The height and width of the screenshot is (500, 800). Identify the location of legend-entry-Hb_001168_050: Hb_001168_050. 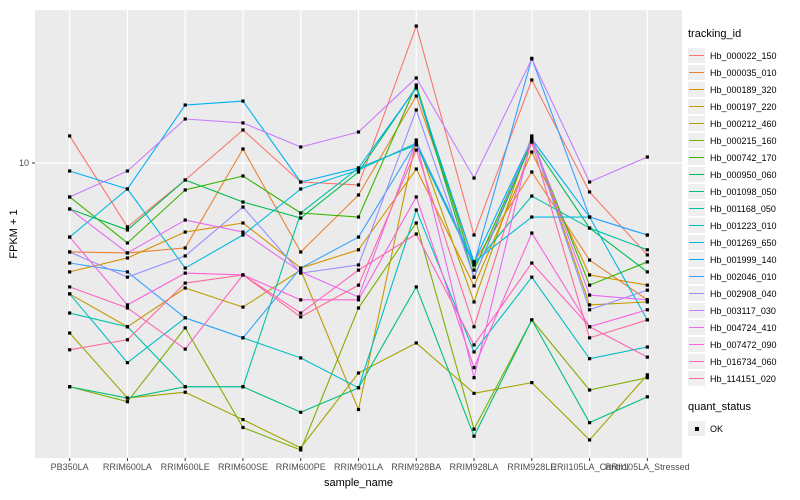
(743, 208).